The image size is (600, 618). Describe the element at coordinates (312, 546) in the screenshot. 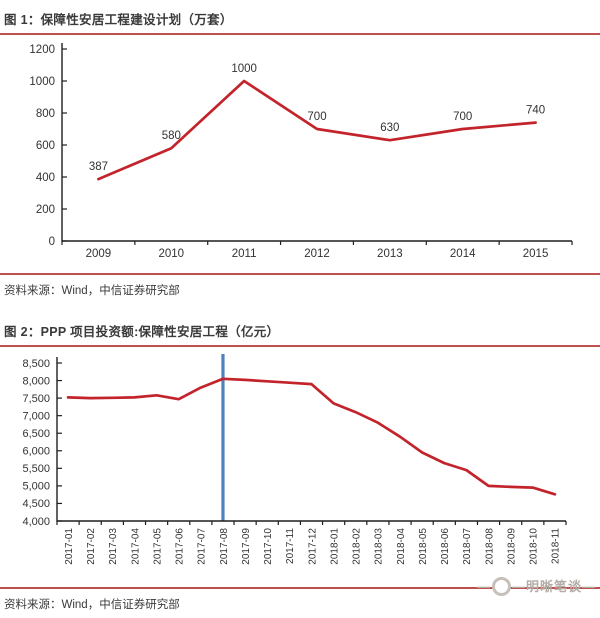

I see `x-tick-label: 2017-12` at that location.